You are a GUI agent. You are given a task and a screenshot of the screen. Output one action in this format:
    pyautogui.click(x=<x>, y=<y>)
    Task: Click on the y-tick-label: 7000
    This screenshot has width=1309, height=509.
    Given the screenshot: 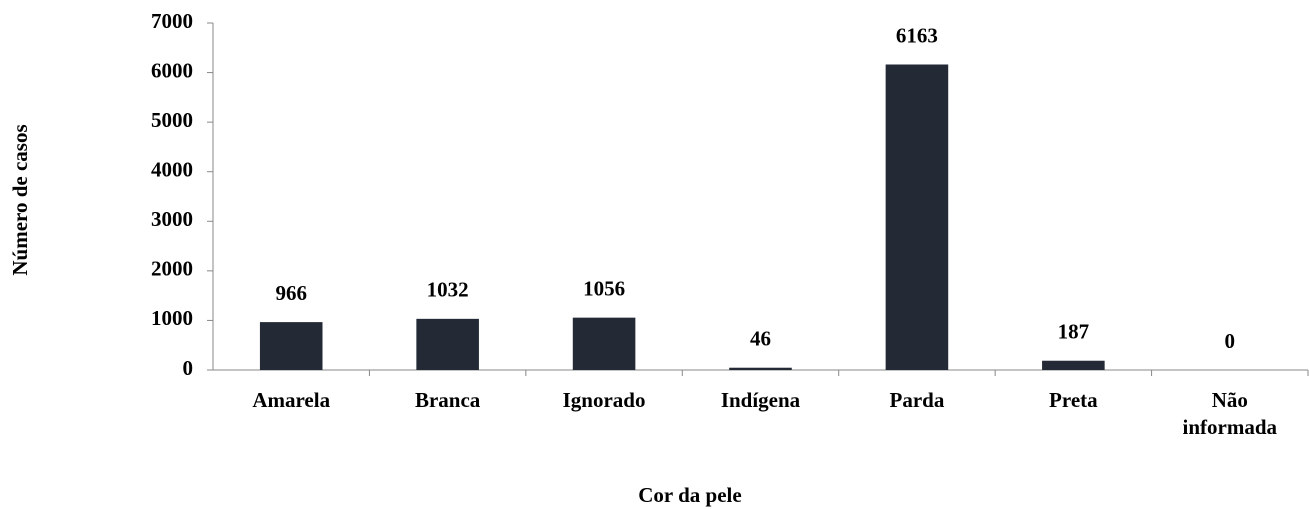 What is the action you would take?
    pyautogui.click(x=172, y=21)
    